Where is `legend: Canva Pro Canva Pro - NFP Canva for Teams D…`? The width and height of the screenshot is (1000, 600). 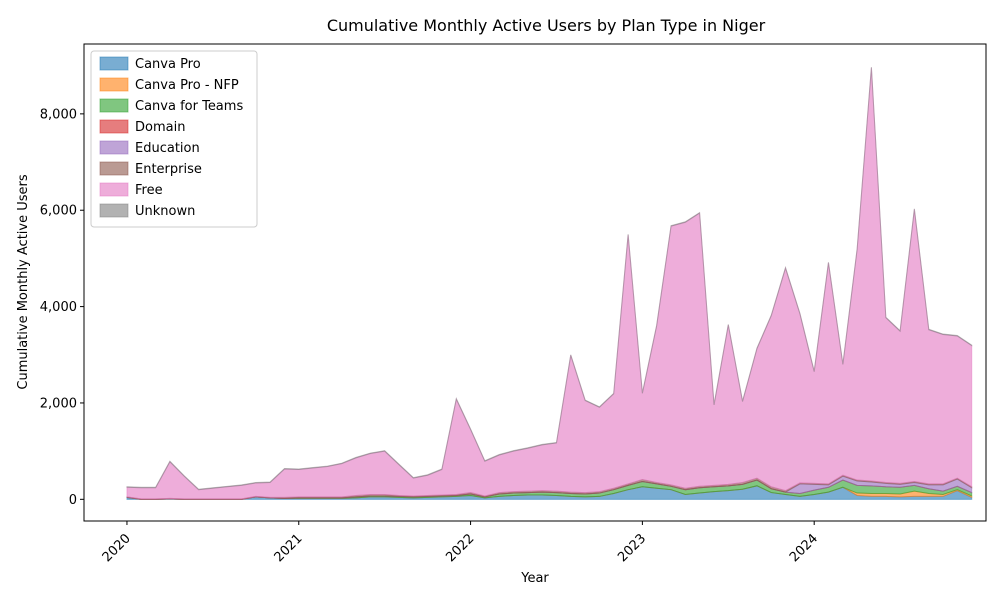
legend: Canva Pro Canva Pro - NFP Canva for Teams D… is located at coordinates (174, 139).